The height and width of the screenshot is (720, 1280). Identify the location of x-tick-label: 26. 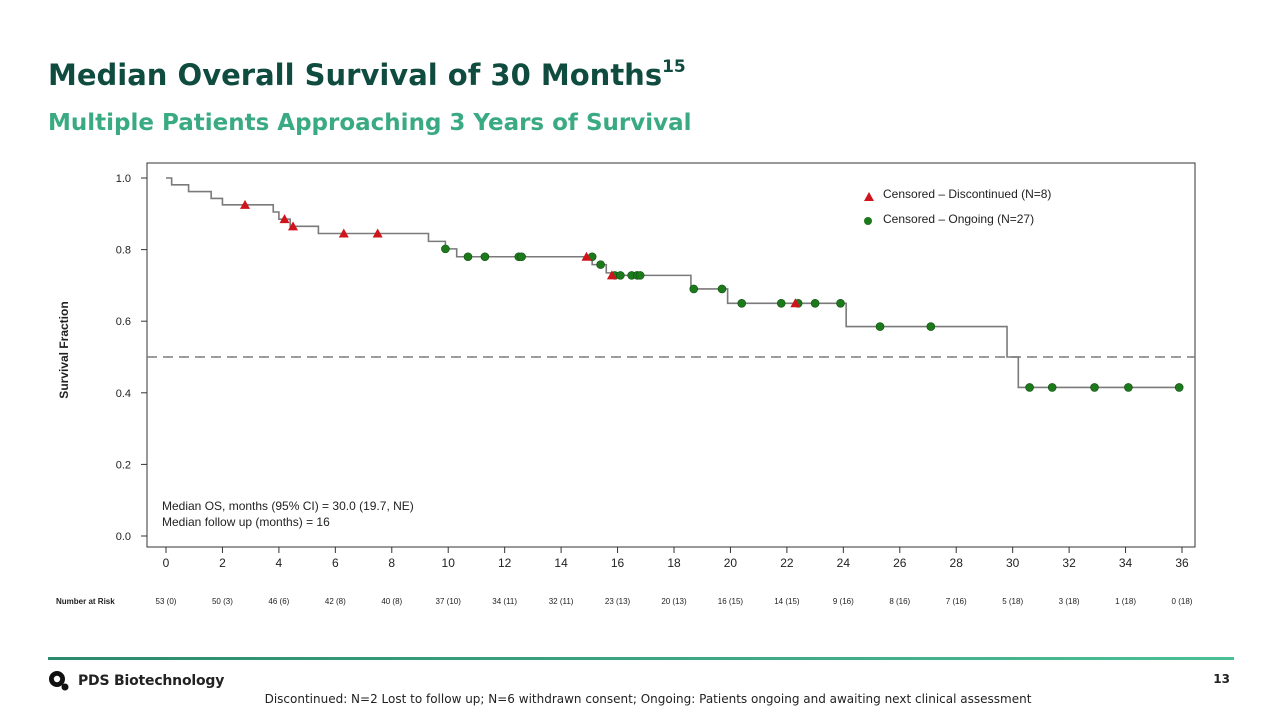
(900, 563).